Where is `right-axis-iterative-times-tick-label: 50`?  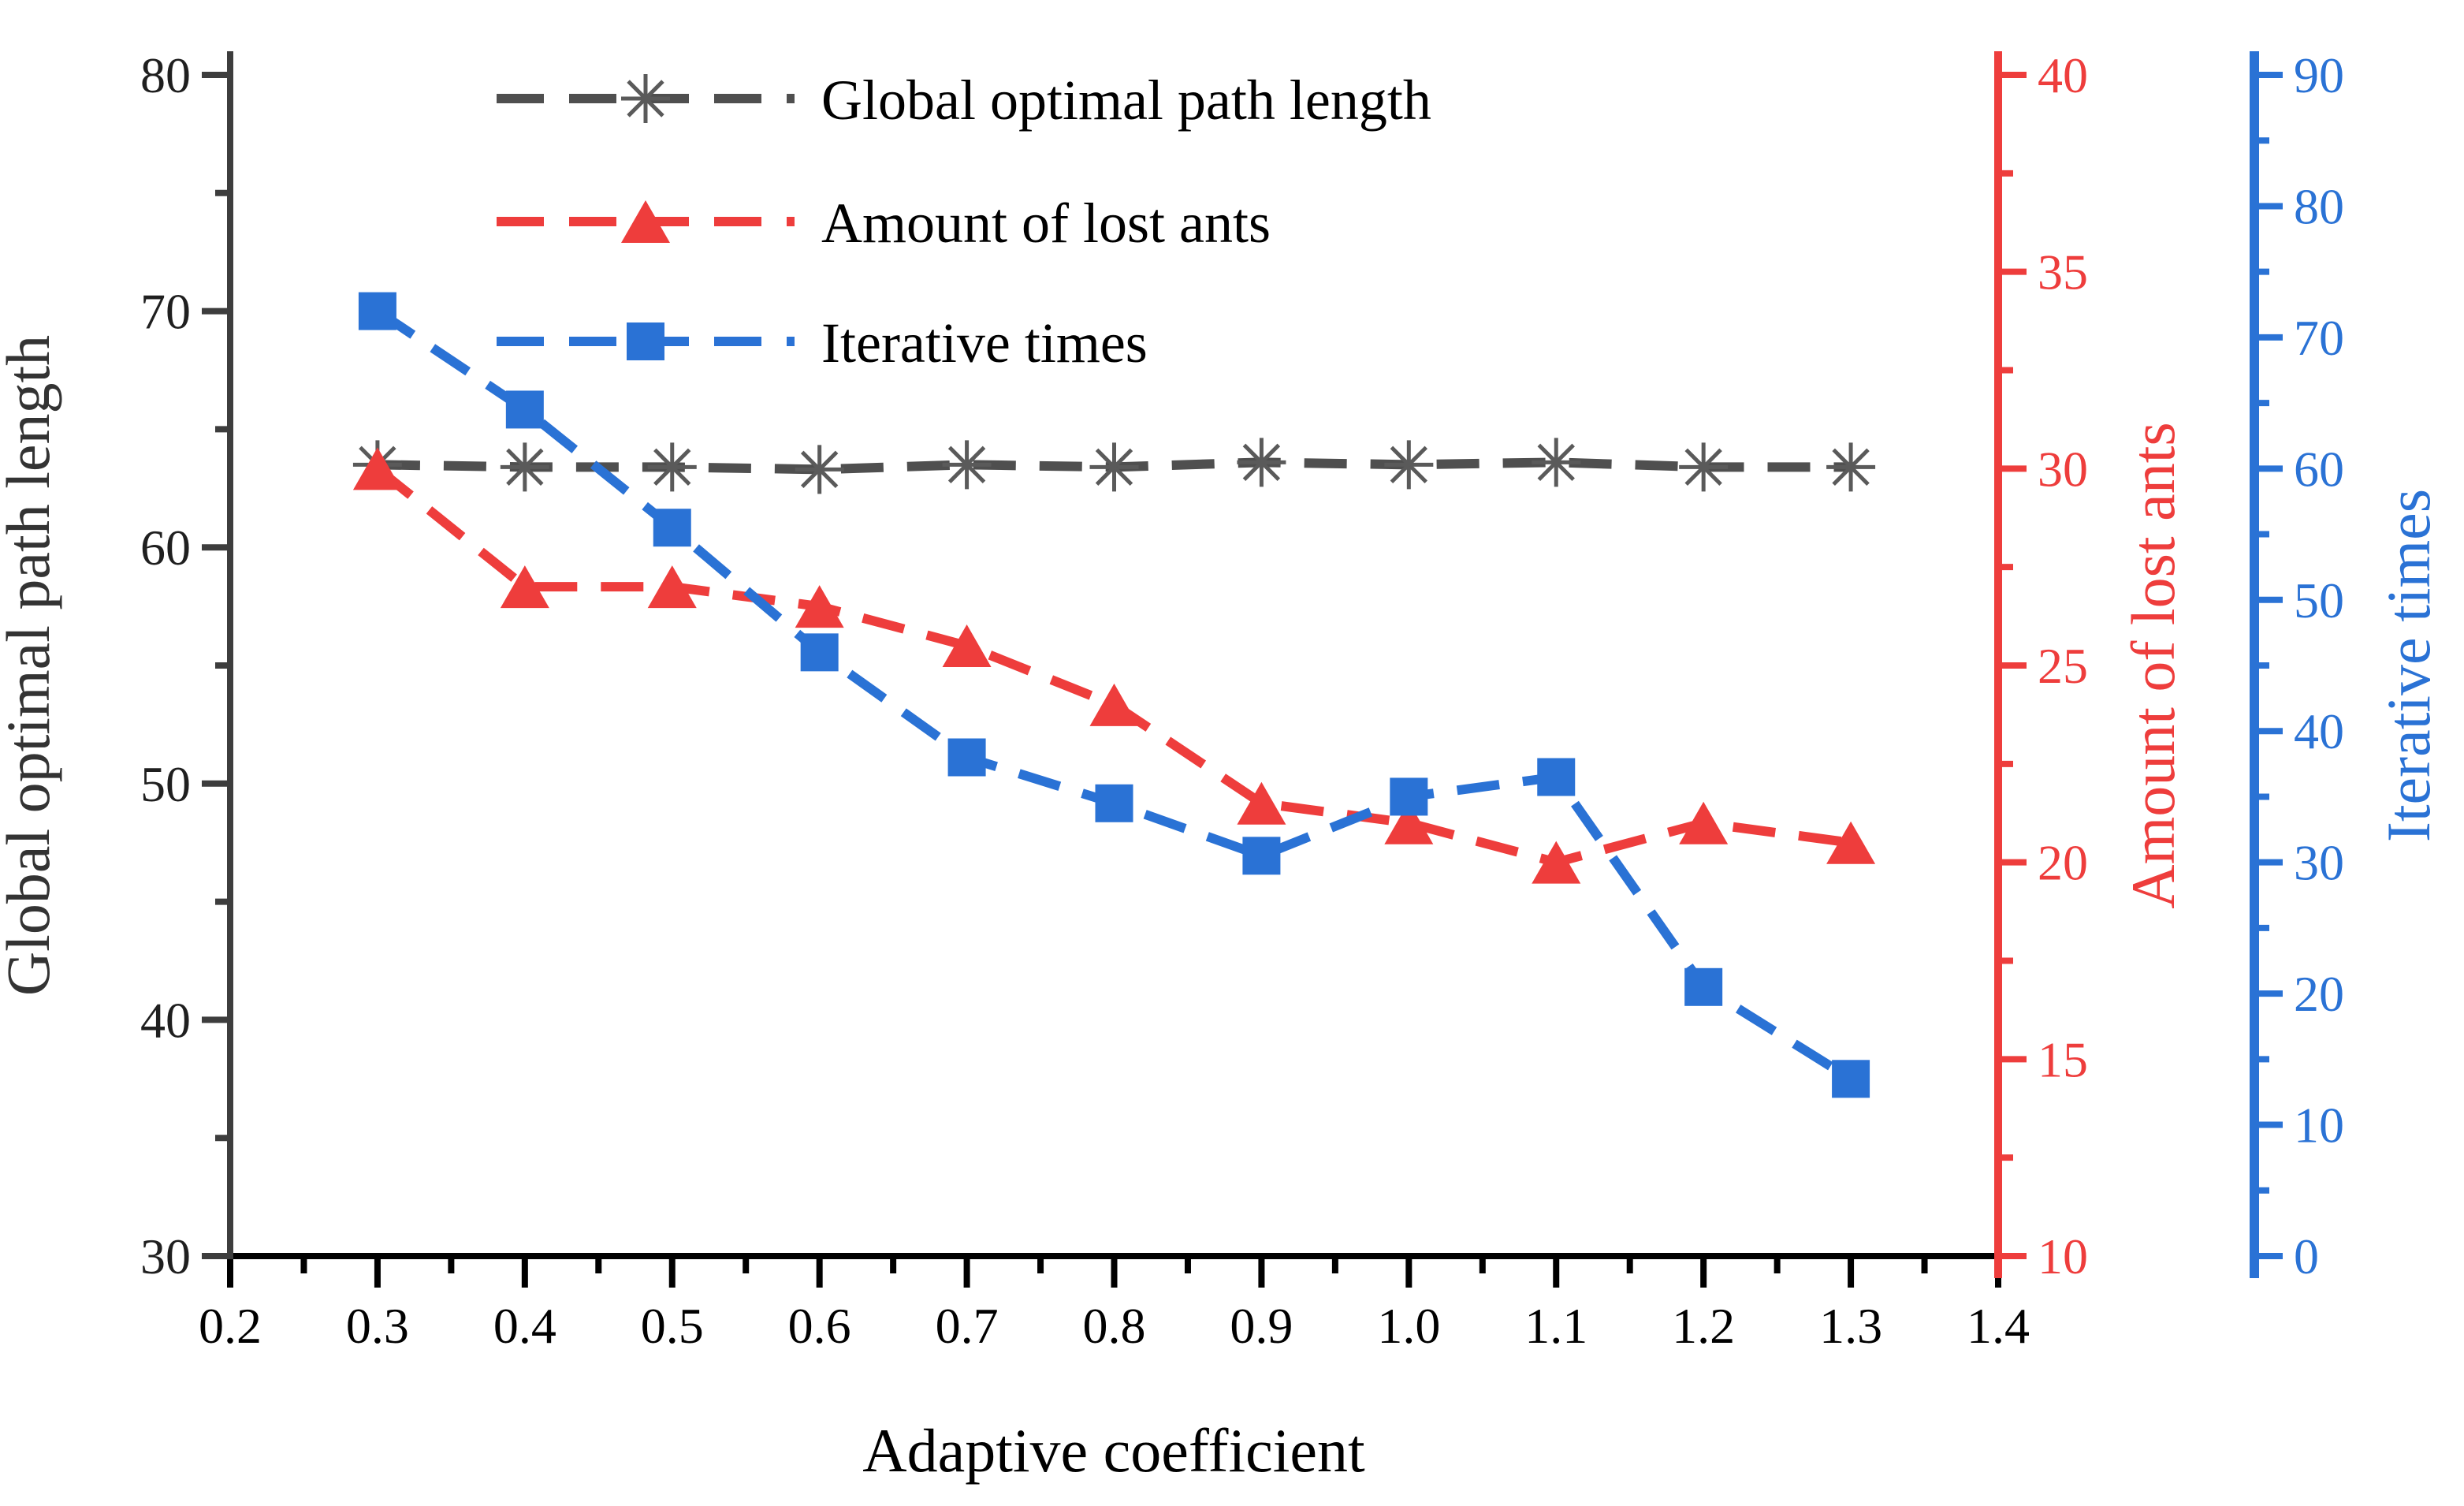
right-axis-iterative-times-tick-label: 50 is located at coordinates (2319, 600).